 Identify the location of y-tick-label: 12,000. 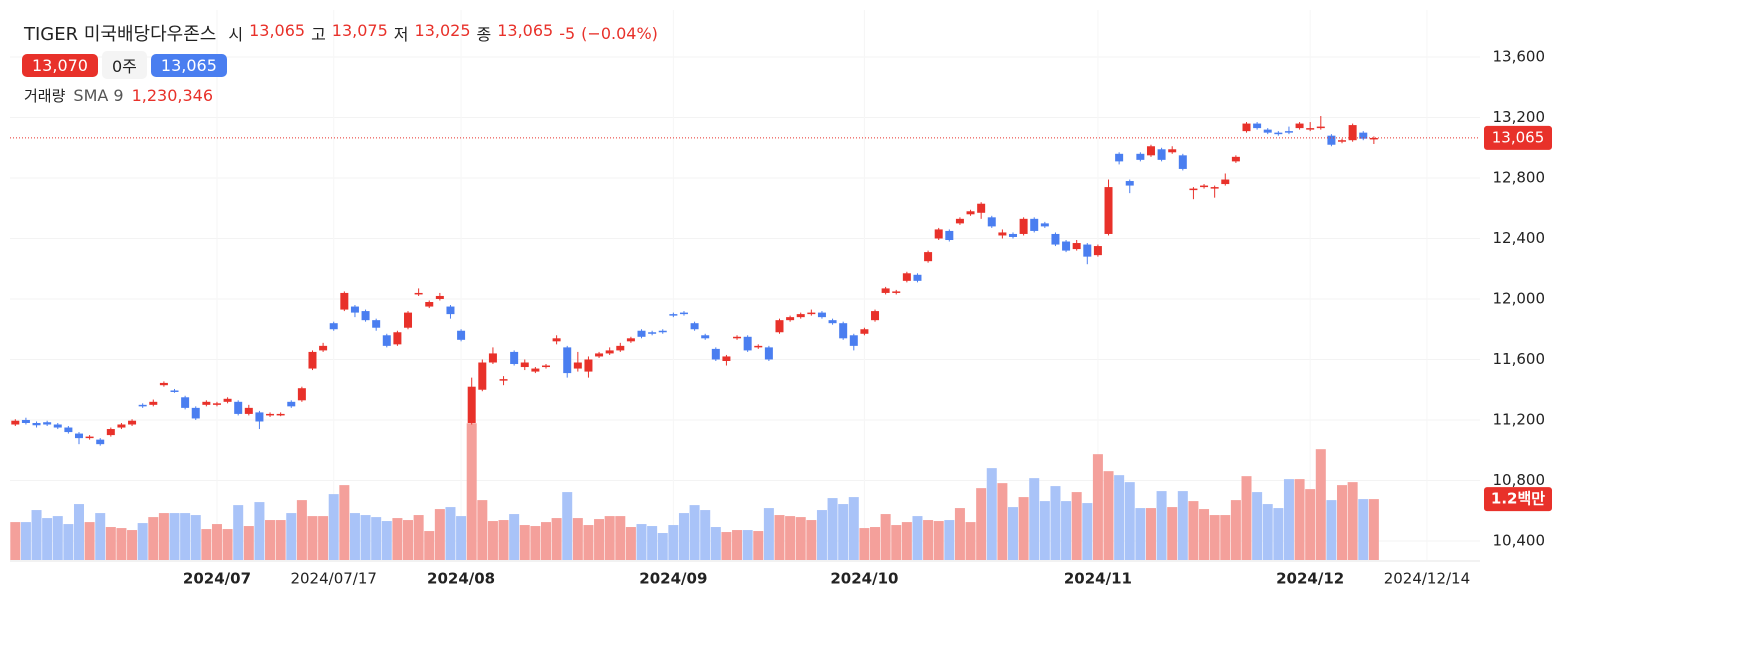
(1519, 298).